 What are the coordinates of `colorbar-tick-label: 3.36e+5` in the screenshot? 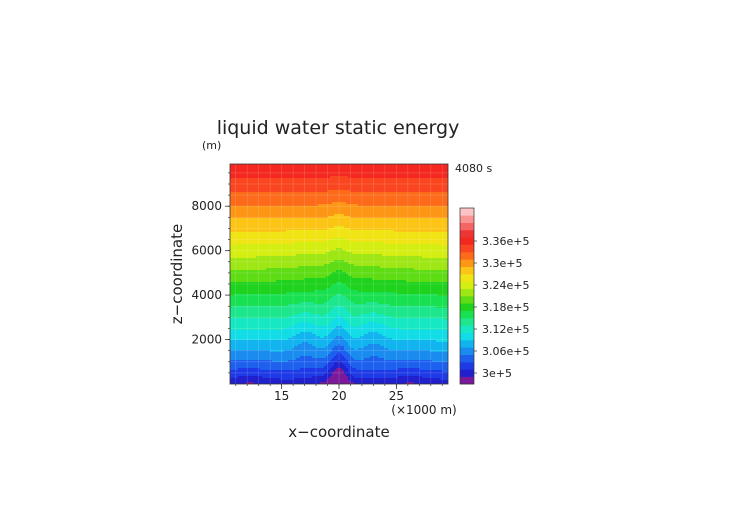 It's located at (505, 241).